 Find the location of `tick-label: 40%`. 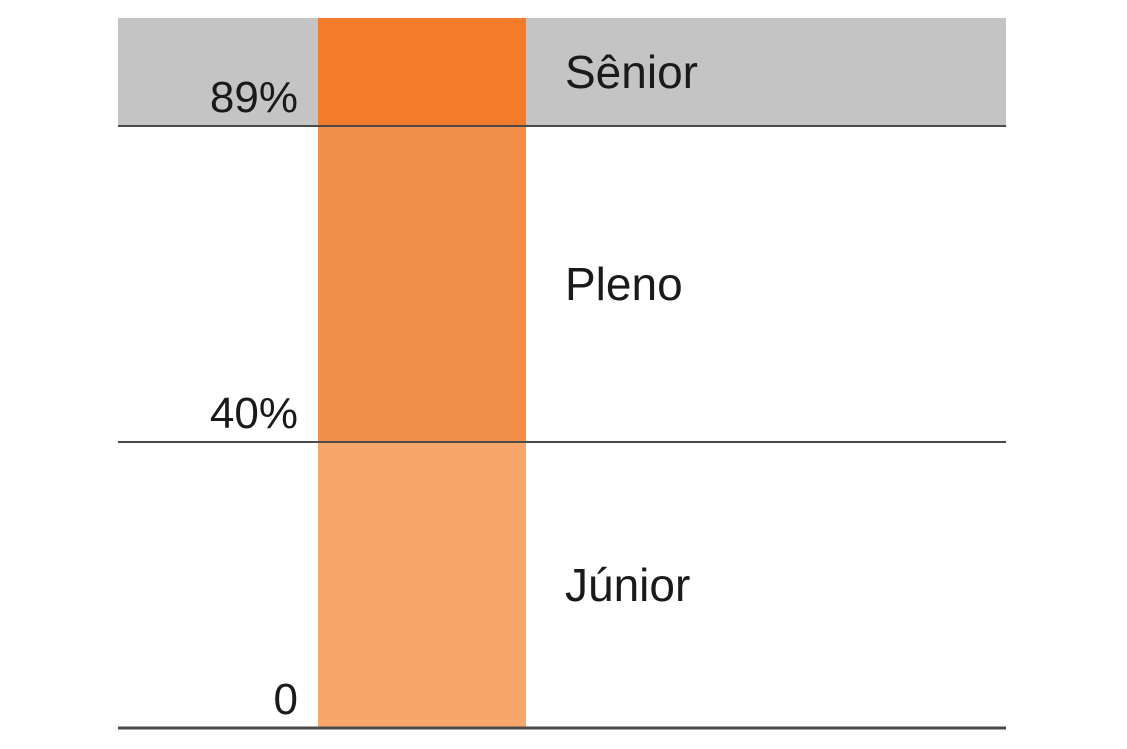

tick-label: 40% is located at coordinates (254, 413).